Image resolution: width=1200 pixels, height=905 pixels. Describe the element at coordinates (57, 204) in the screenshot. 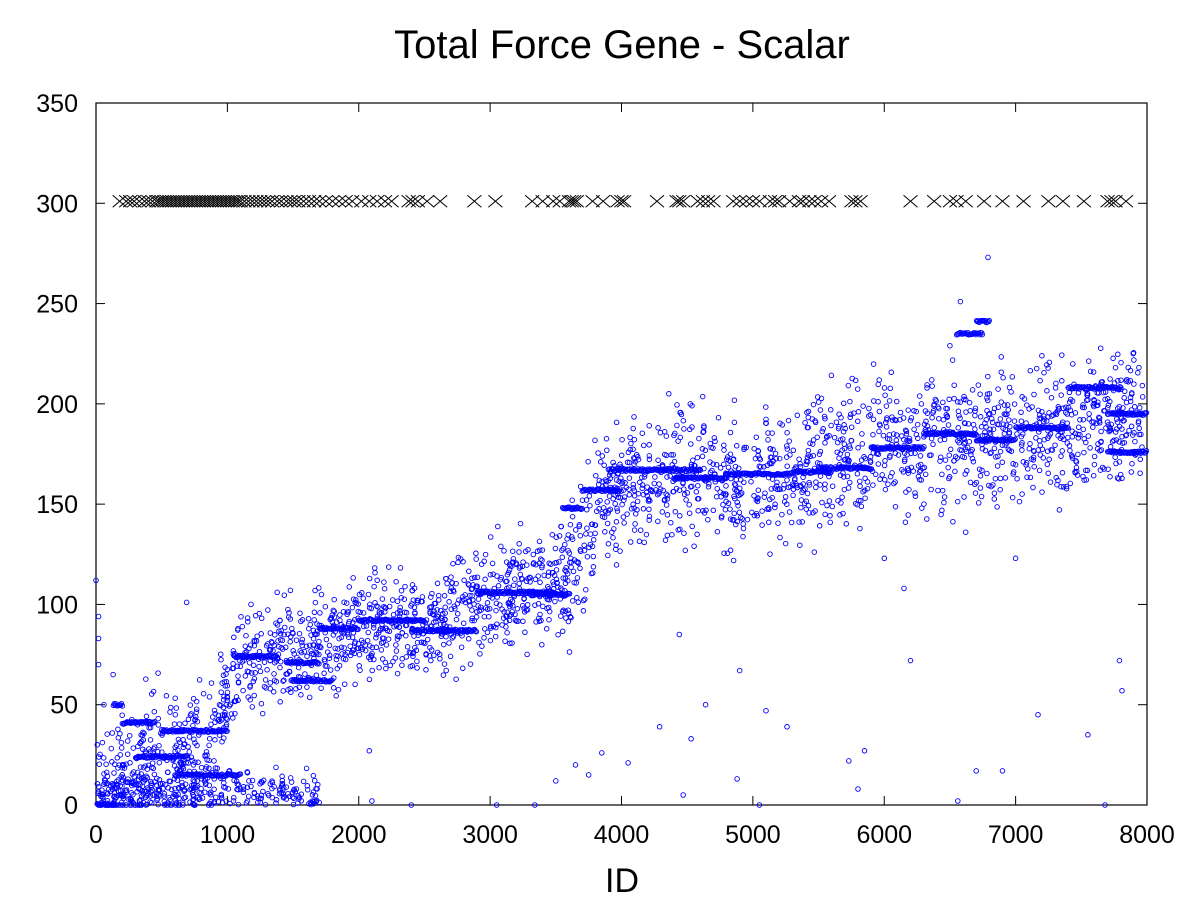

I see `y-tick-label: 300` at that location.